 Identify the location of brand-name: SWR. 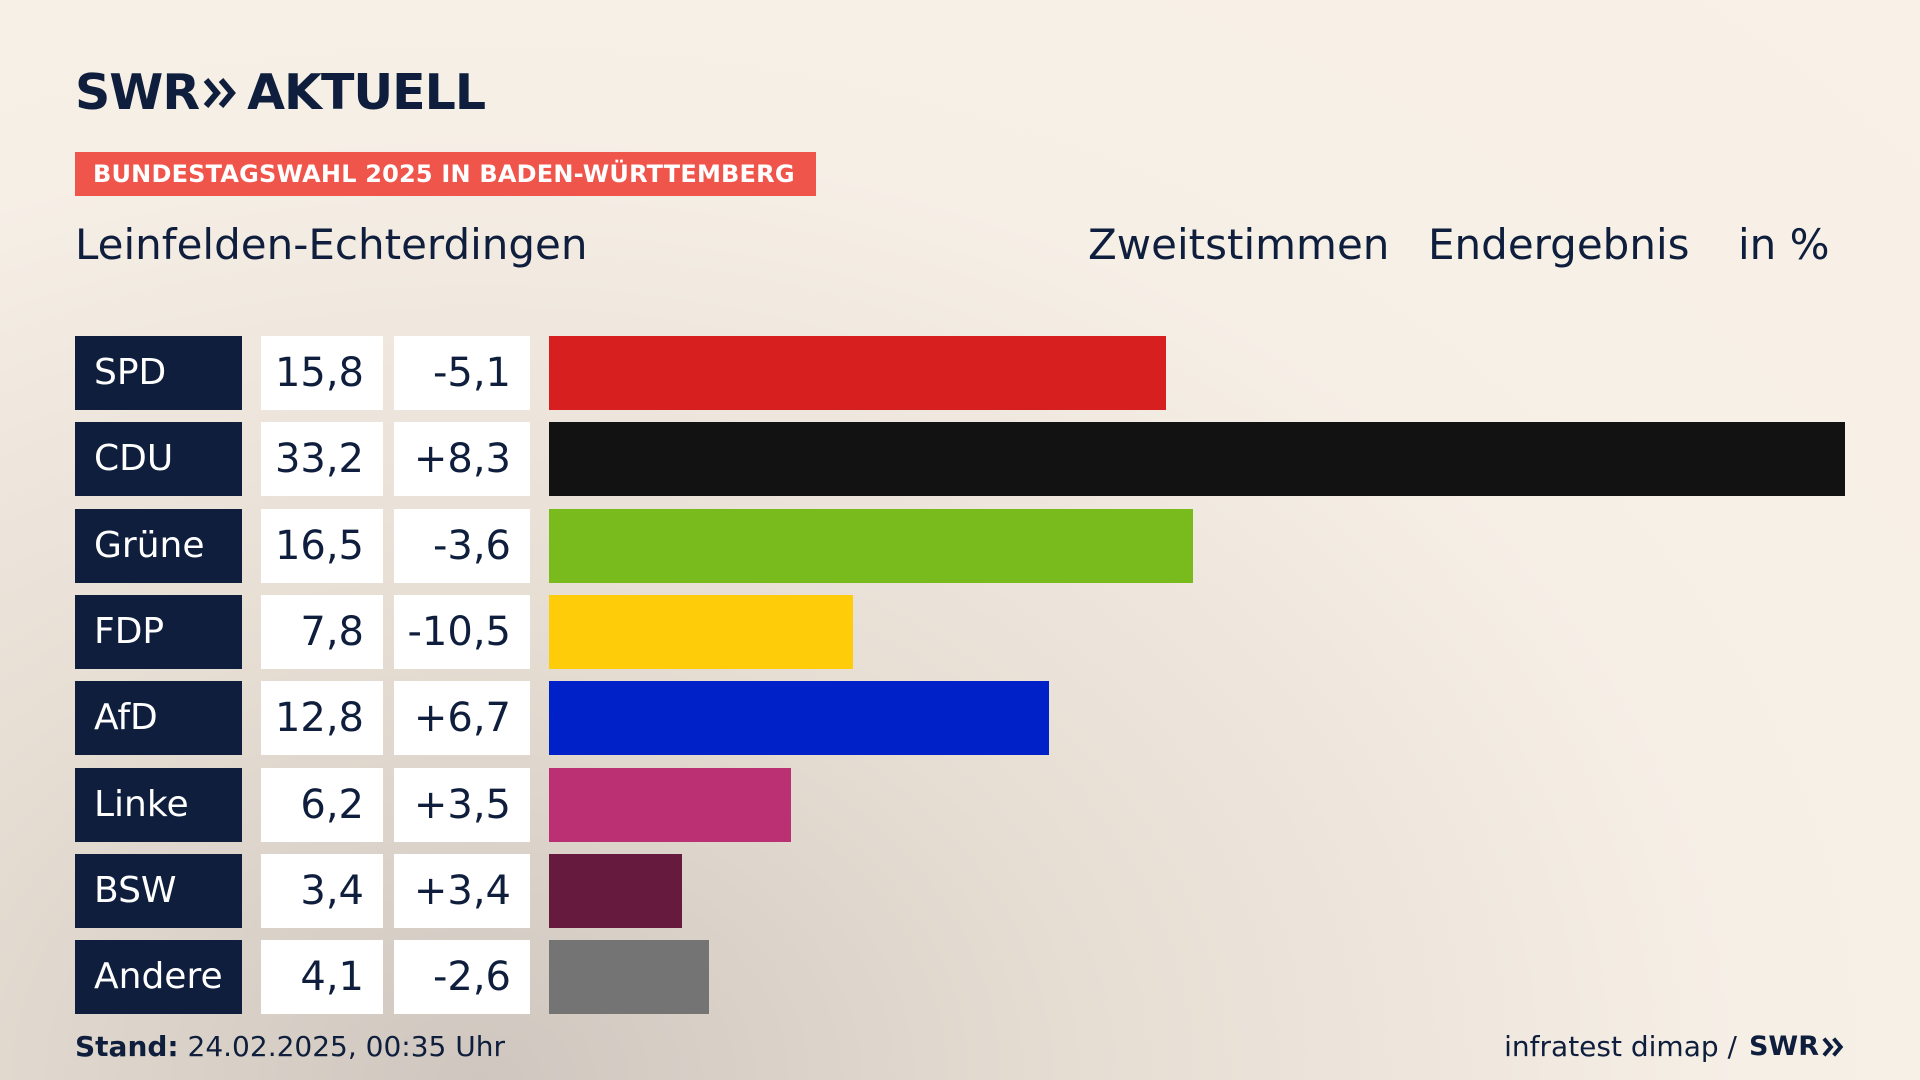
(137, 92).